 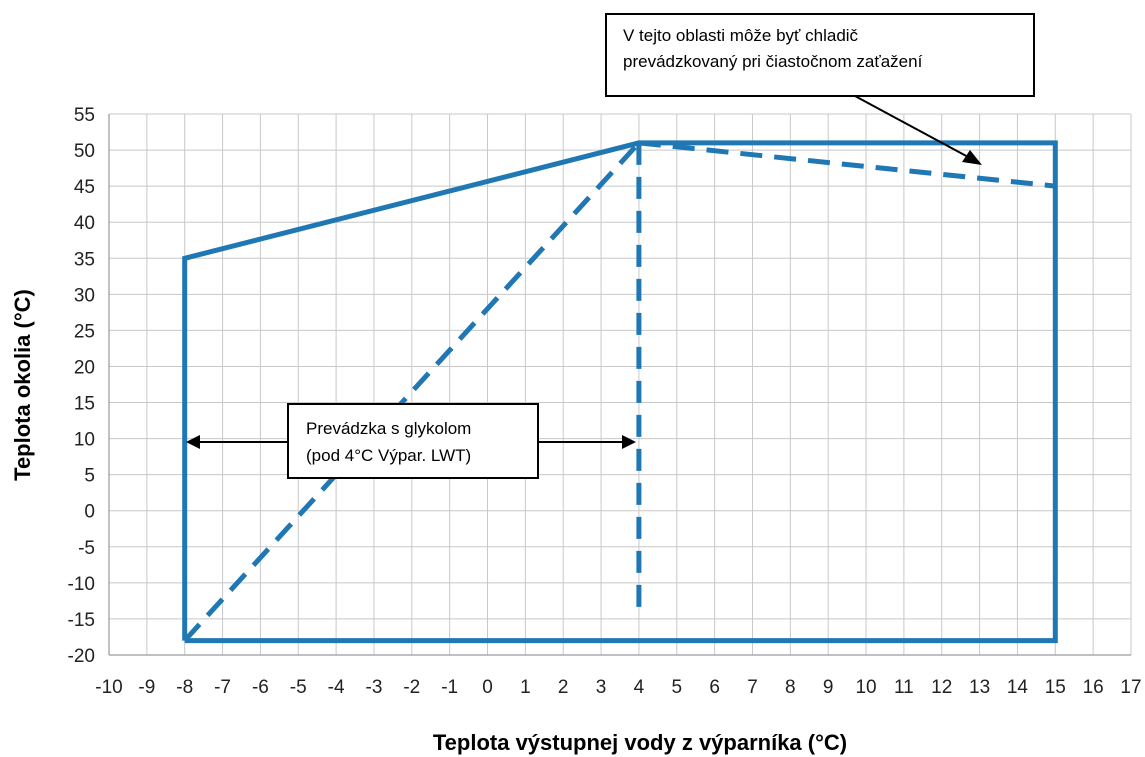 What do you see at coordinates (525, 687) in the screenshot?
I see `x-tick-label: 1` at bounding box center [525, 687].